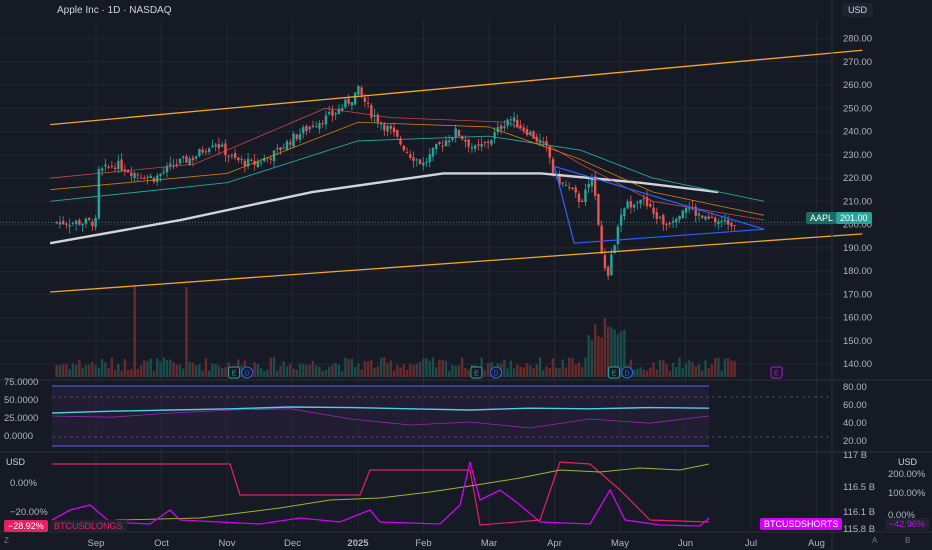  What do you see at coordinates (857, 39) in the screenshot?
I see `price-tick-label: 280.00` at bounding box center [857, 39].